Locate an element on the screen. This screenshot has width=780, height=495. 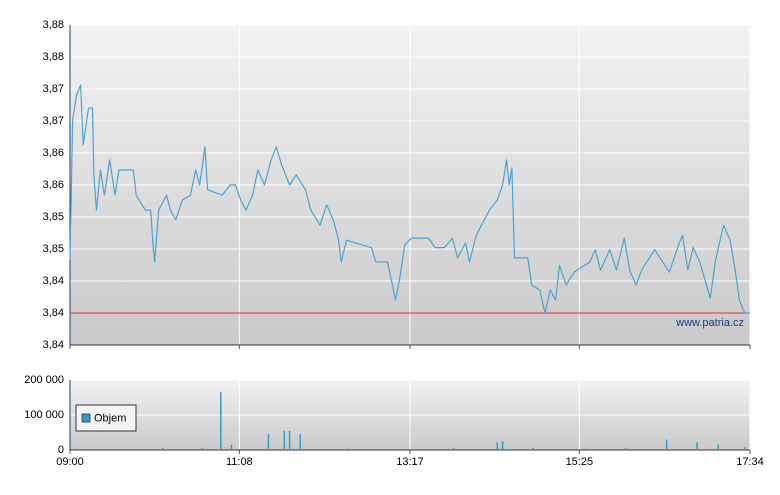
y-tick-label: 200 000 is located at coordinates (44, 380).